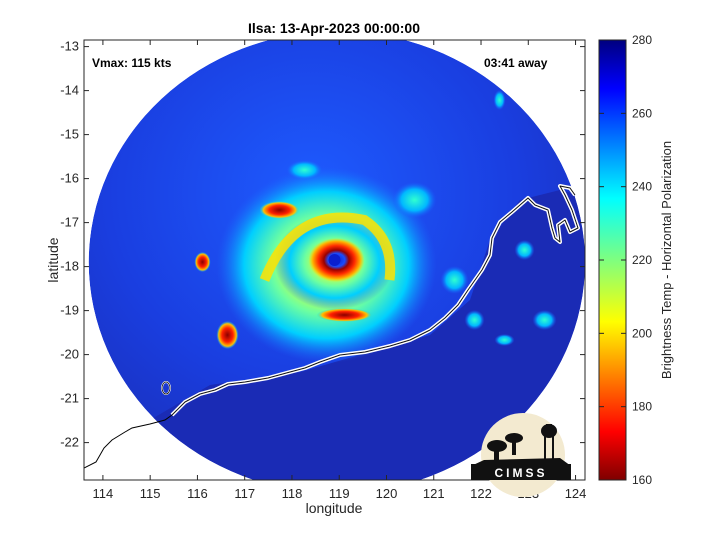  Describe the element at coordinates (642, 187) in the screenshot. I see `colorbar-tick-label: 240` at that location.